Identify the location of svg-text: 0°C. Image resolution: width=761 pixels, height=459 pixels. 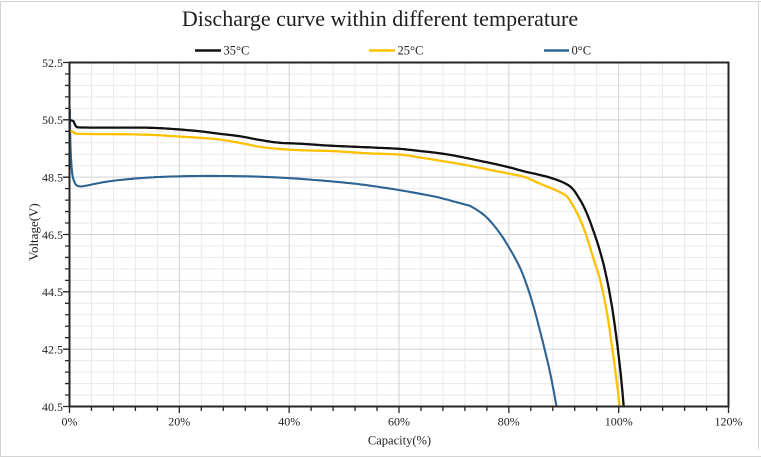
(582, 51).